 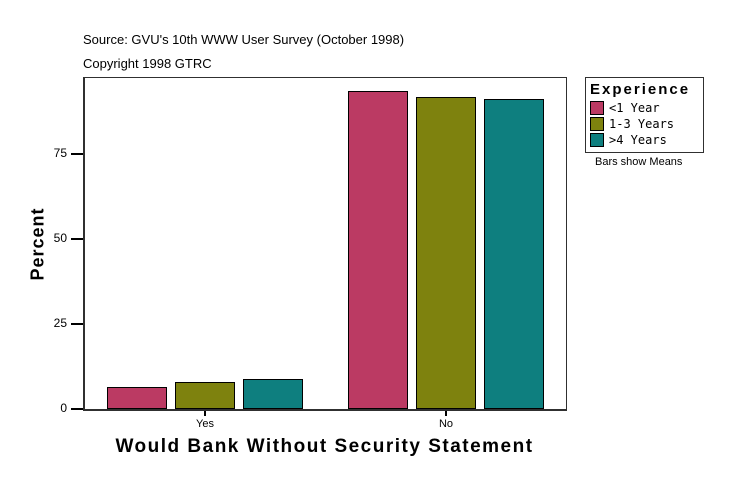 What do you see at coordinates (446, 424) in the screenshot?
I see `x-tick-label-no: No` at bounding box center [446, 424].